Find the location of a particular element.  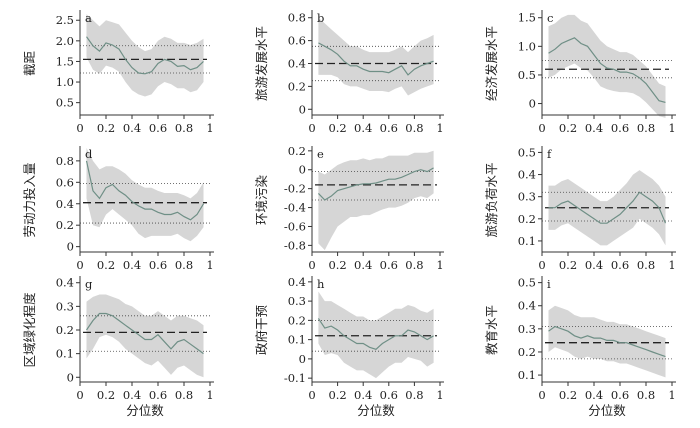

y-tick-label: 1.5 is located at coordinates (65, 61).